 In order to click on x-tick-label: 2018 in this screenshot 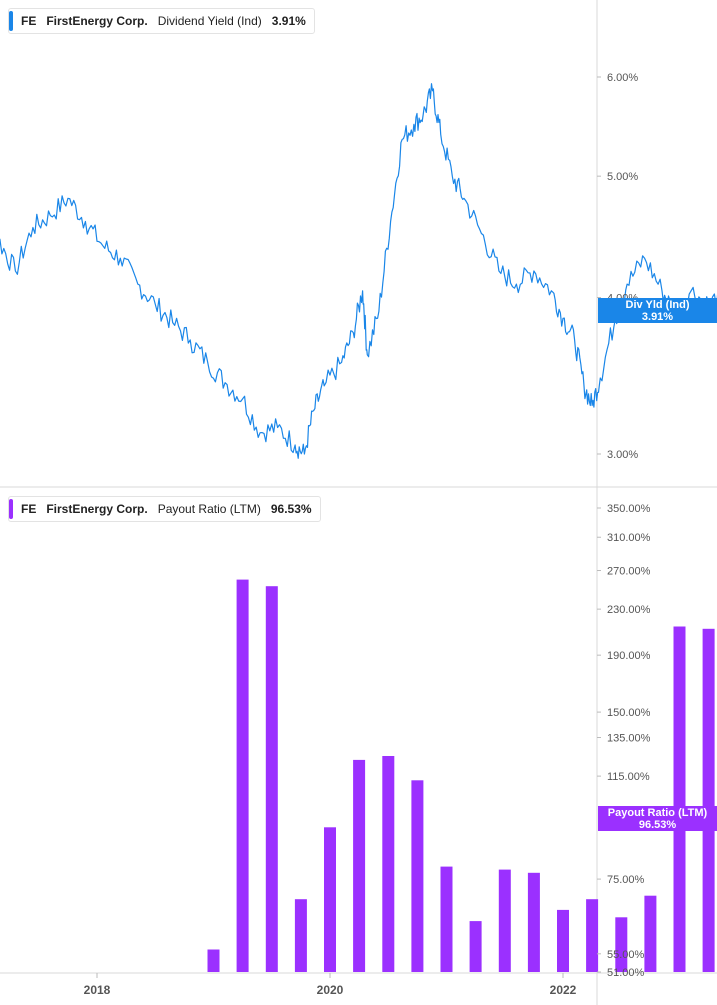, I will do `click(97, 990)`.